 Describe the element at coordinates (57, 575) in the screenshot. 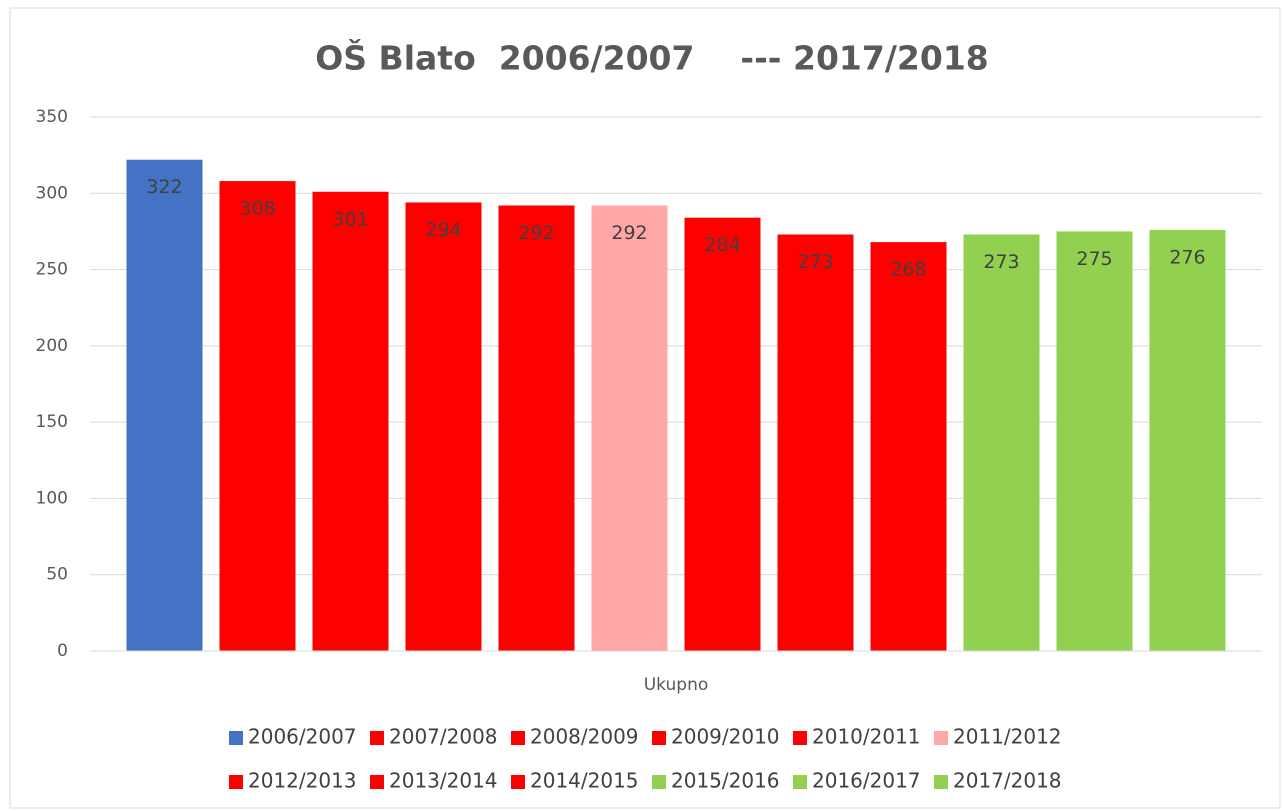

I see `y-tick-label: 50` at that location.